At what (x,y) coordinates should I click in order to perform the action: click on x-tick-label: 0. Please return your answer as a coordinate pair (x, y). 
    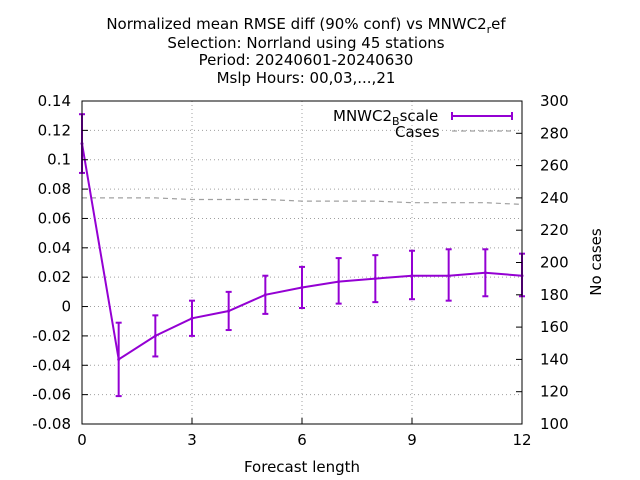
    Looking at the image, I should click on (82, 440).